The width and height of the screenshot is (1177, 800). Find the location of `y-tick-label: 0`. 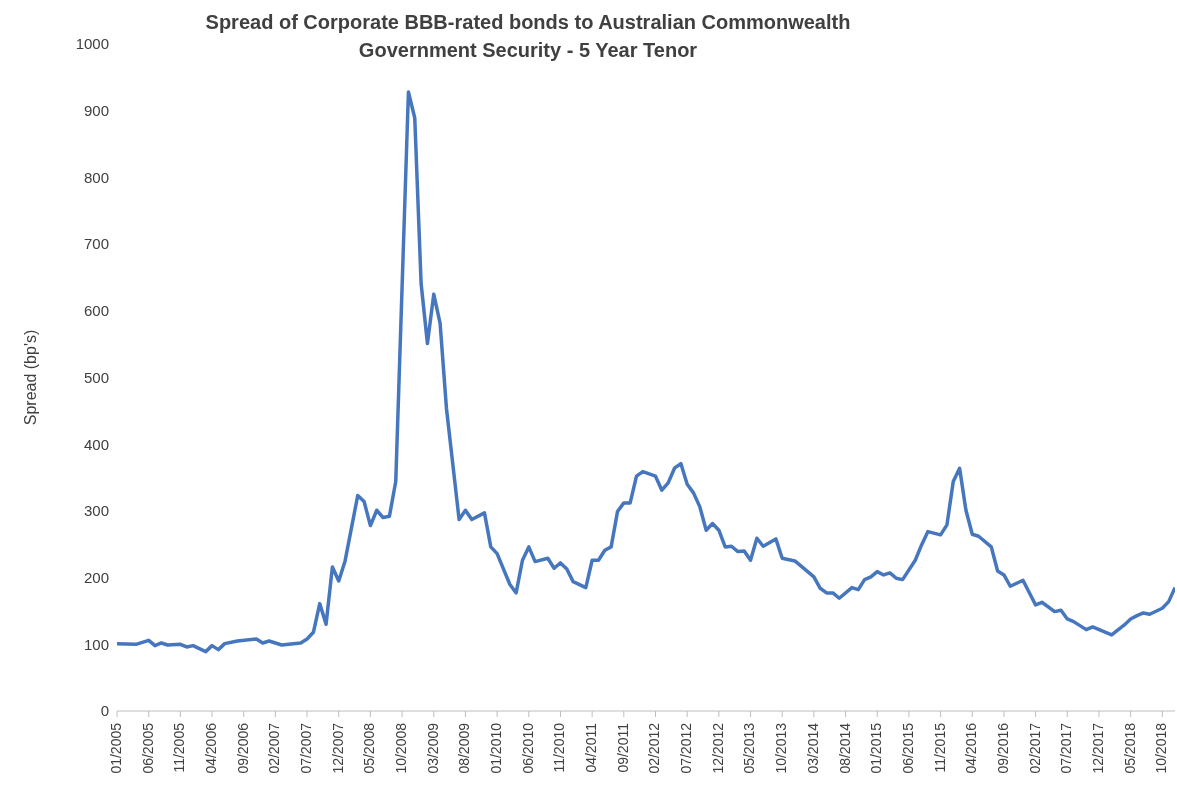

y-tick-label: 0 is located at coordinates (104, 711).